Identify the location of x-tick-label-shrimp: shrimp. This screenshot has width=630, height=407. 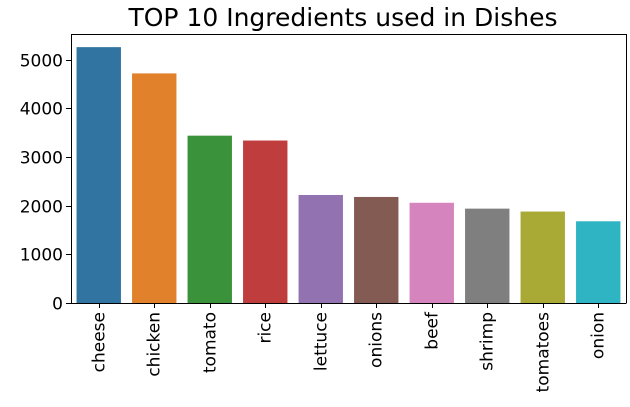
(488, 341).